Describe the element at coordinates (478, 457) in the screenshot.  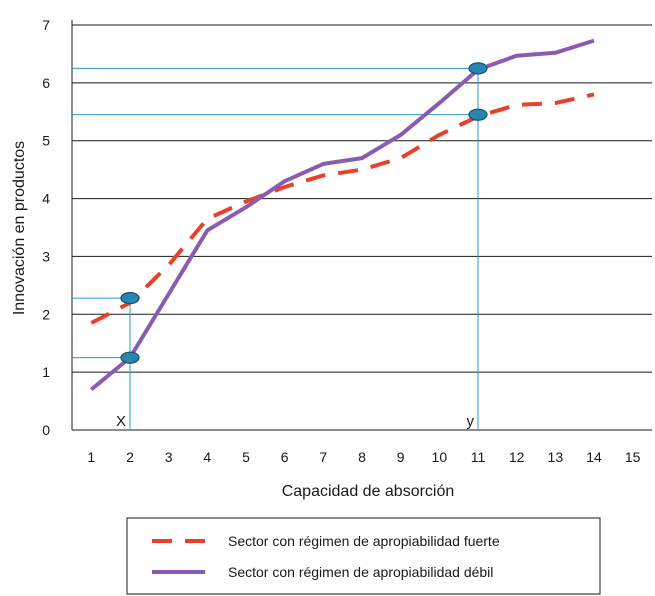
I see `x-tick-label: 11` at that location.